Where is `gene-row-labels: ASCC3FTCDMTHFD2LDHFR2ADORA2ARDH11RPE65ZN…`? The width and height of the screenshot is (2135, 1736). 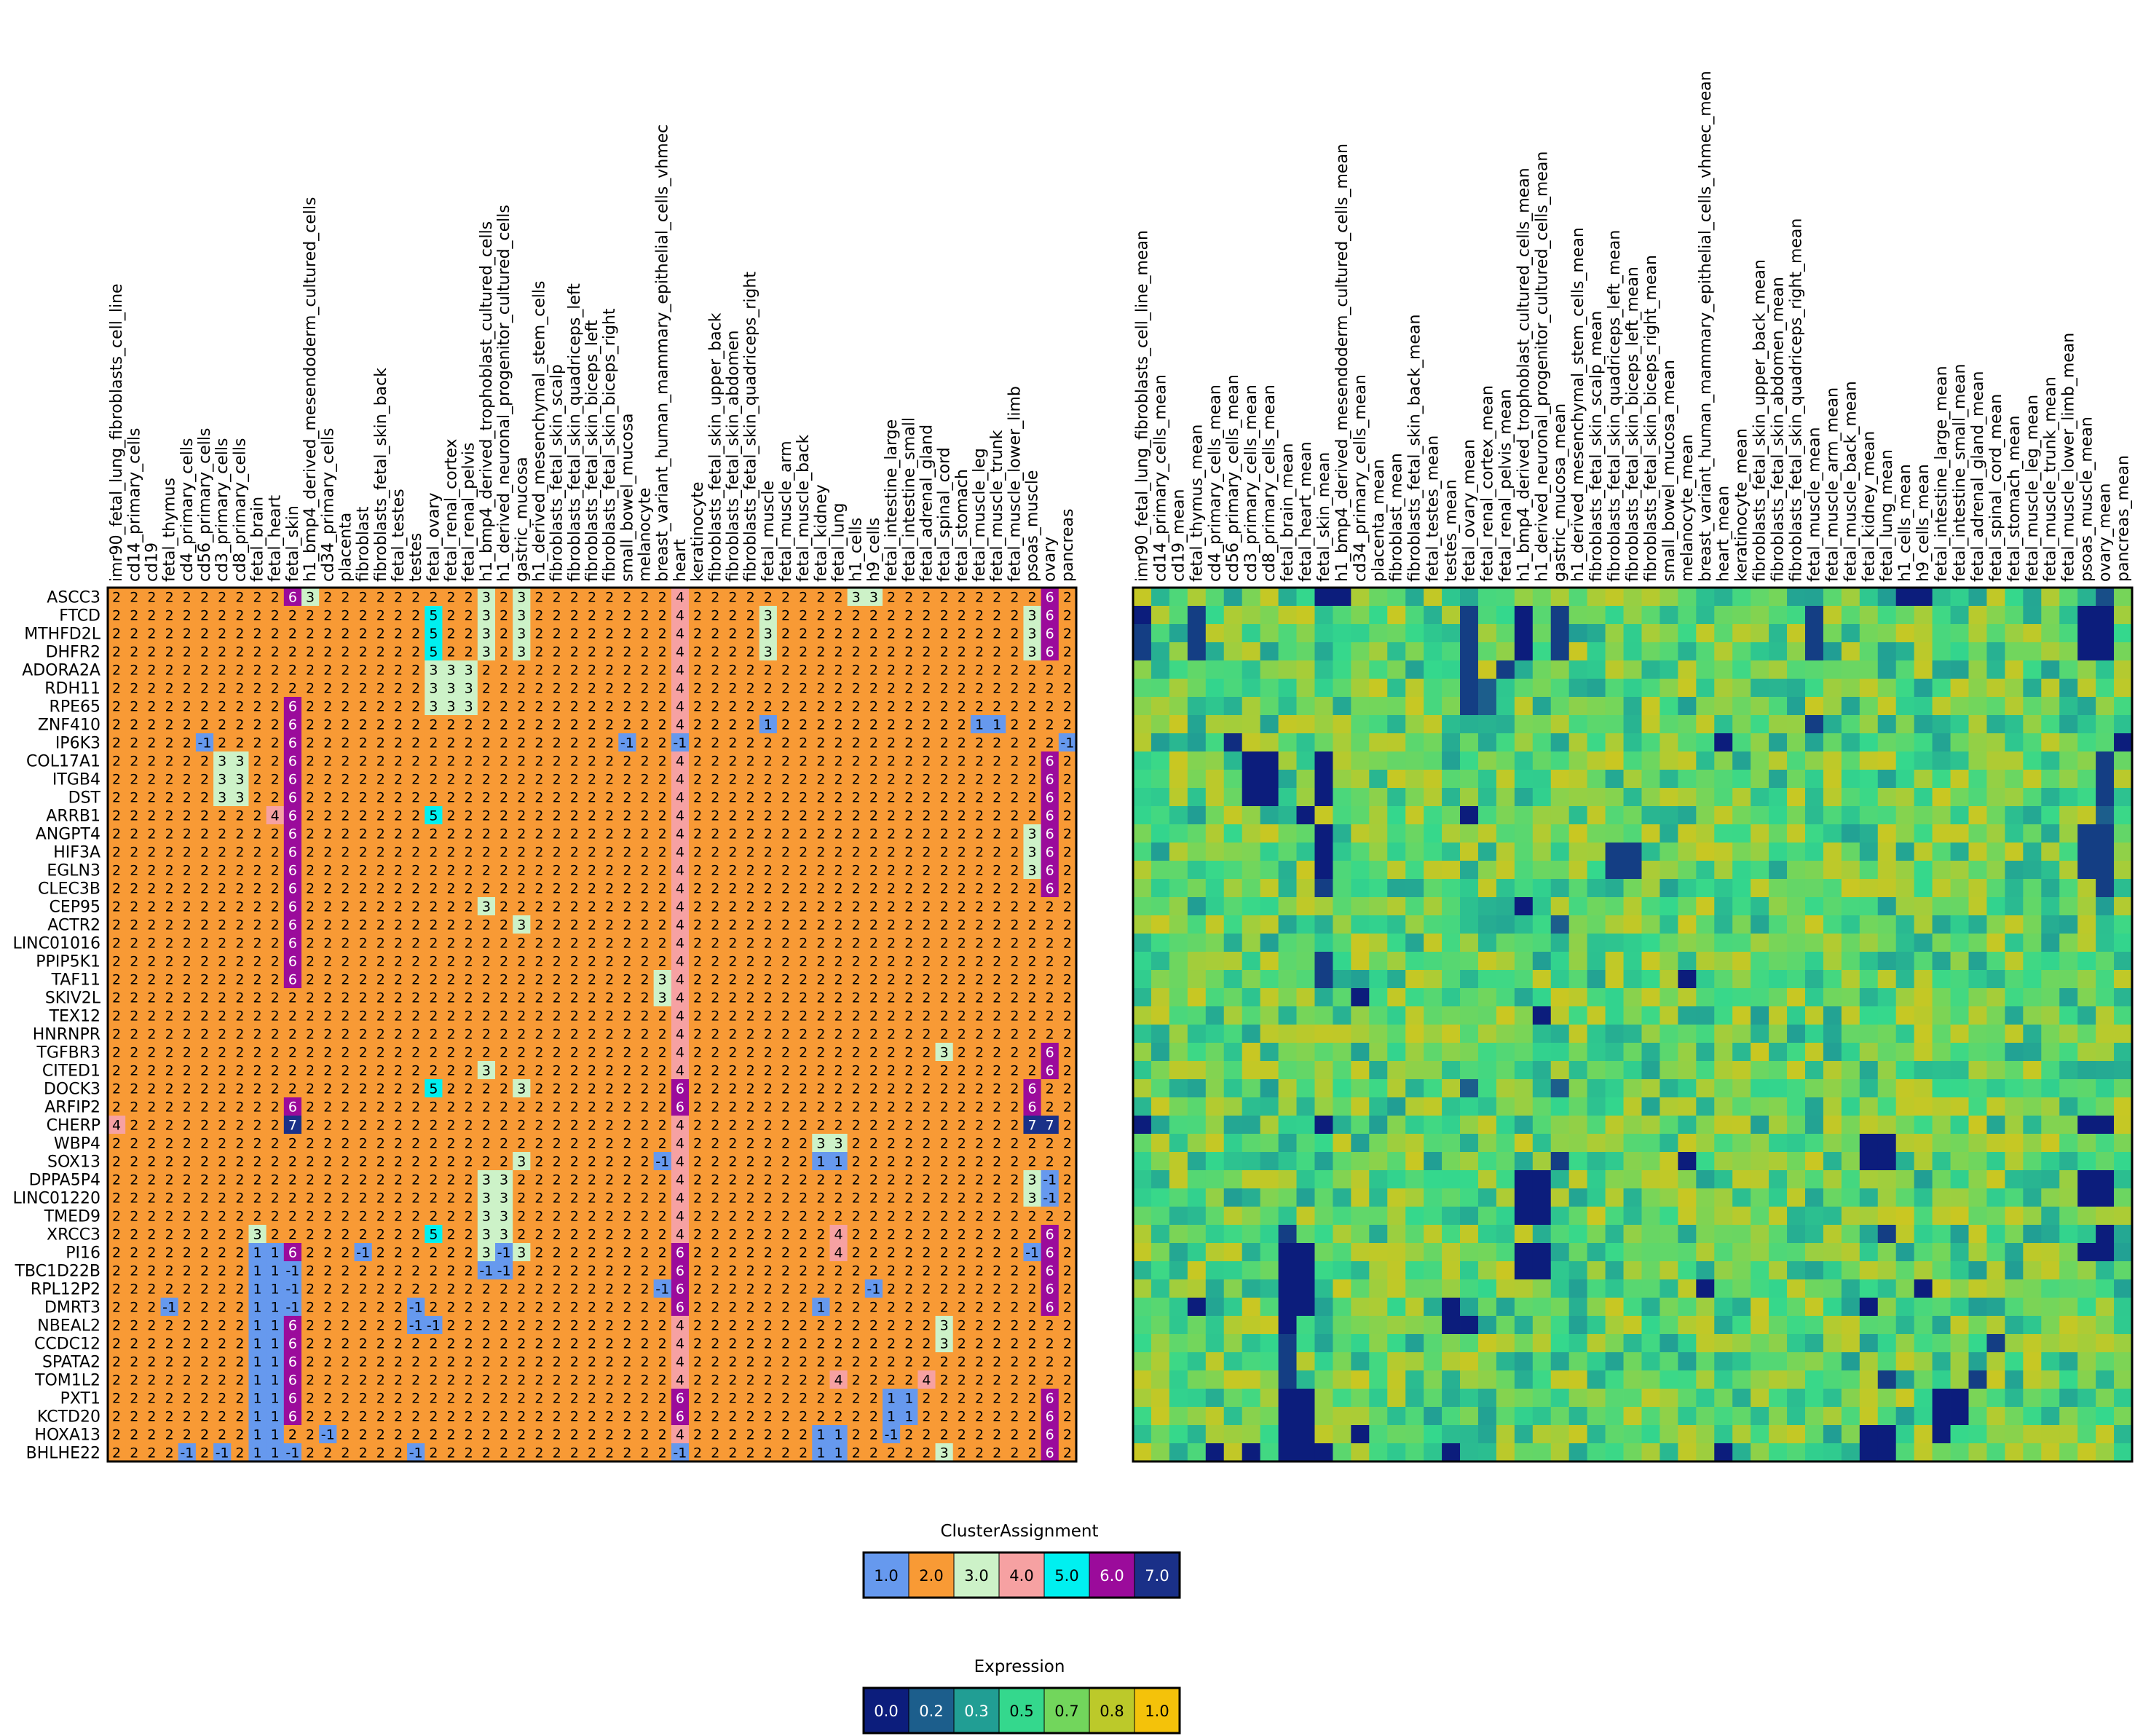
gene-row-labels: ASCC3FTCDMTHFD2LDHFR2ADORA2ARDH11RPE65ZN… is located at coordinates (56, 1026).